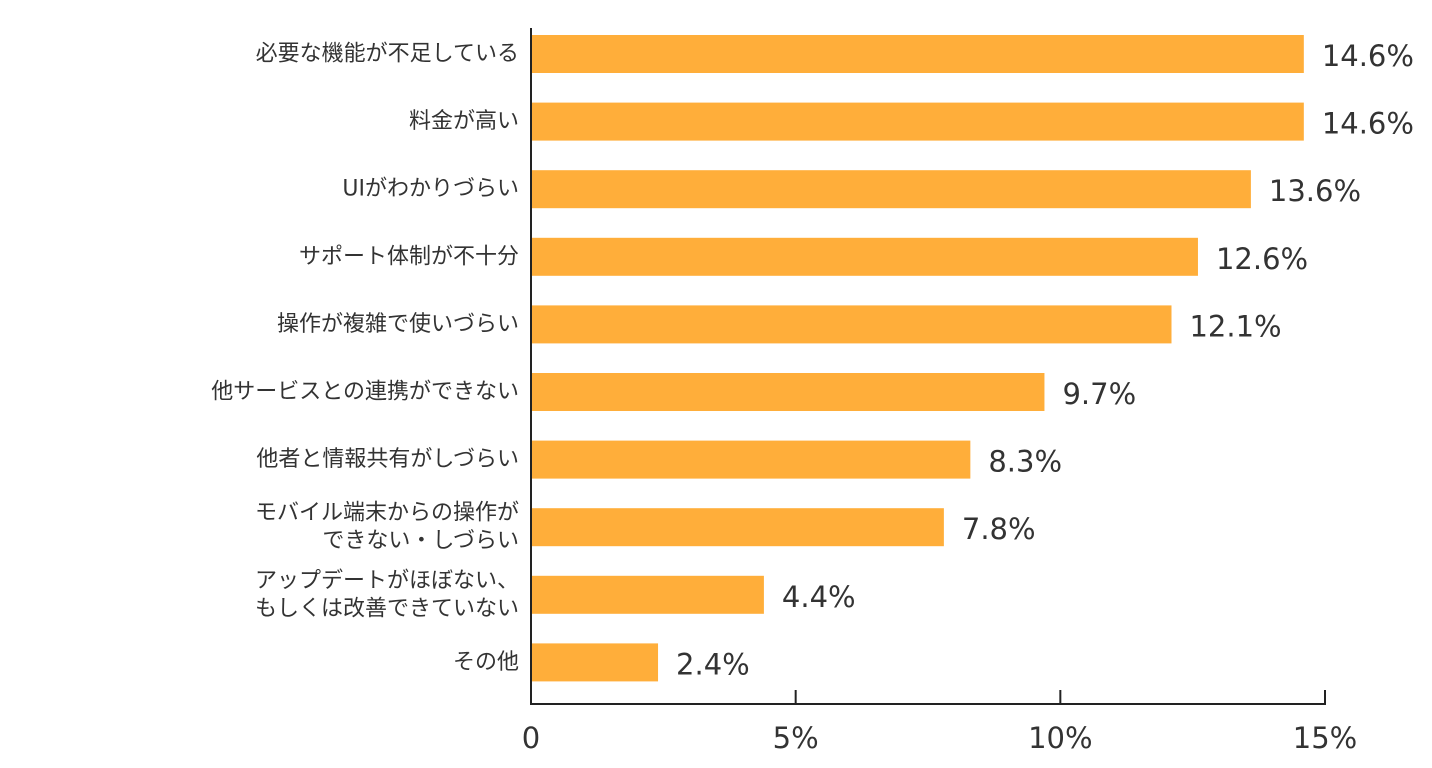 The width and height of the screenshot is (1432, 768). Describe the element at coordinates (420, 541) in the screenshot. I see `category-label-8-line-2: できない・しづらい` at that location.